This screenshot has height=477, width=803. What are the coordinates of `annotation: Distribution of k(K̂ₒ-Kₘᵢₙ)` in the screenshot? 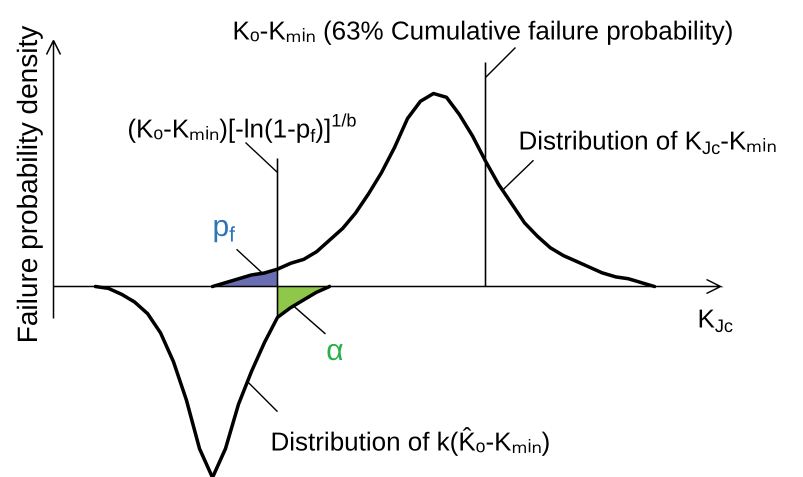 It's located at (410, 441).